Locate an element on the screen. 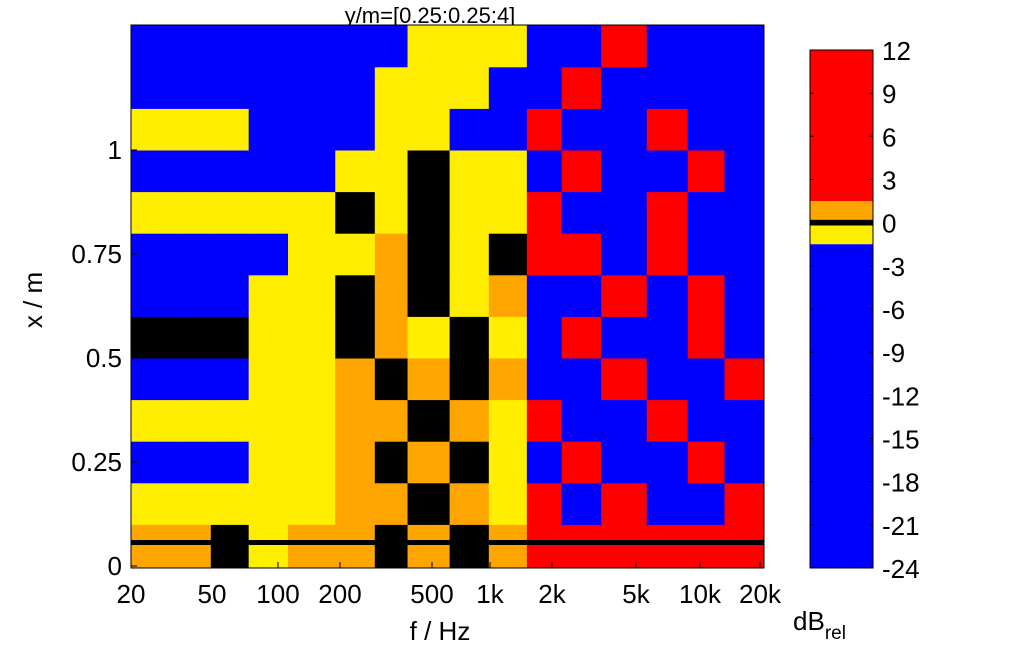 The width and height of the screenshot is (1024, 652). x-tick-label: 200 is located at coordinates (339, 594).